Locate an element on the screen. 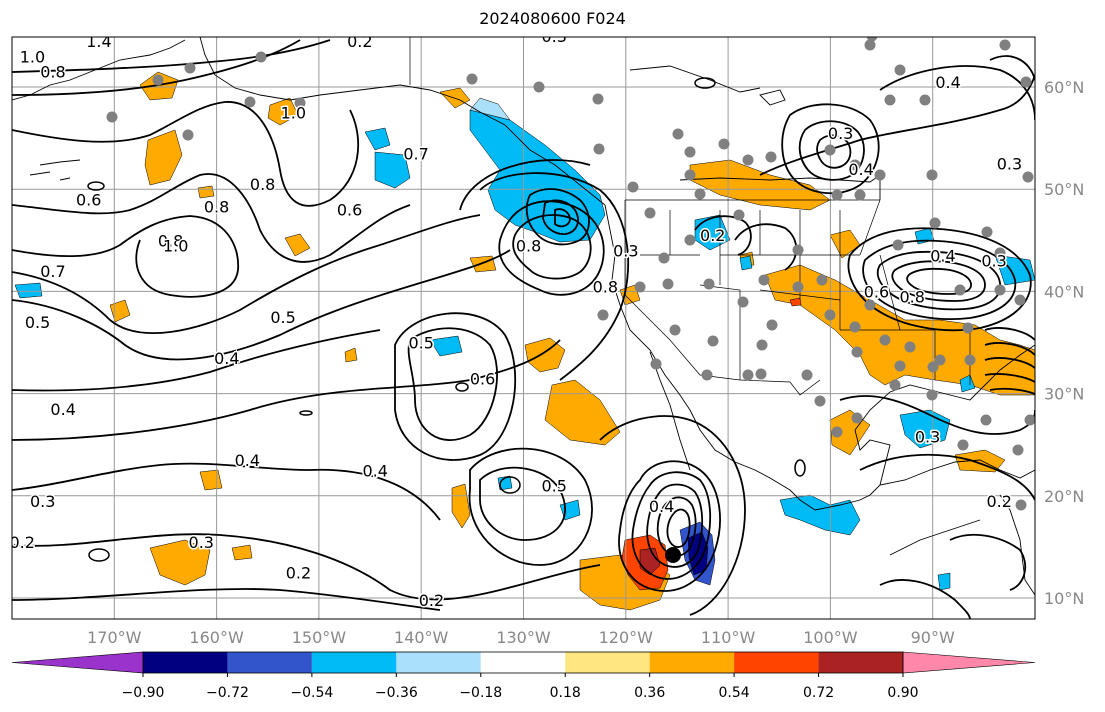 This screenshot has height=712, width=1105. longitude-label: 150°W is located at coordinates (319, 637).